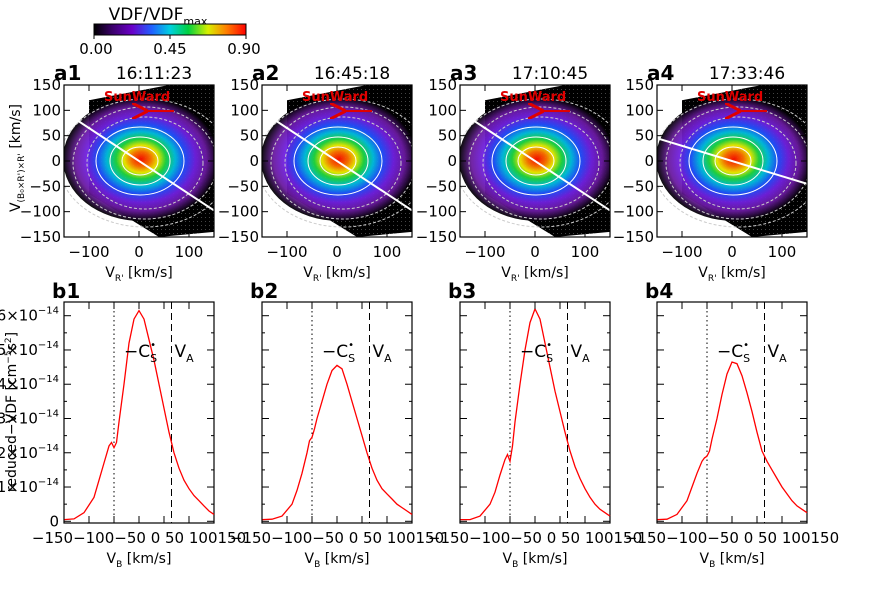  What do you see at coordinates (732, 538) in the screenshot?
I see `reduced-vdf-xticks-b4: −150−100−50 0 50 100150` at bounding box center [732, 538].